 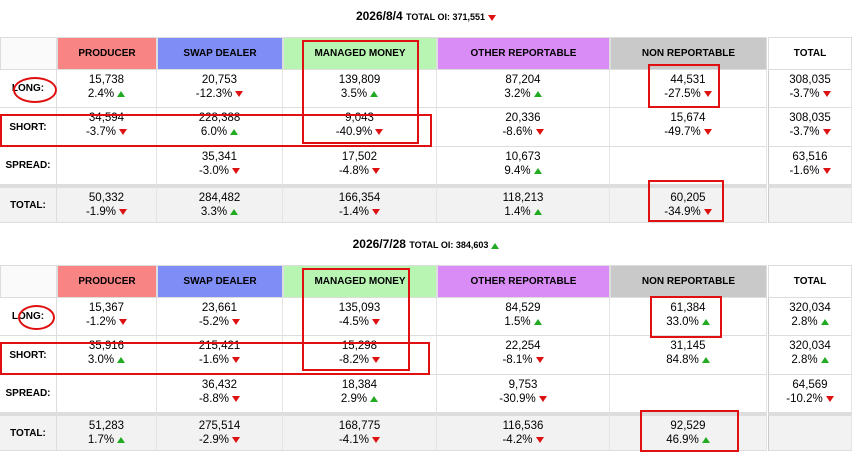 I want to click on column-name: SWAP DEALER, so click(x=220, y=281).